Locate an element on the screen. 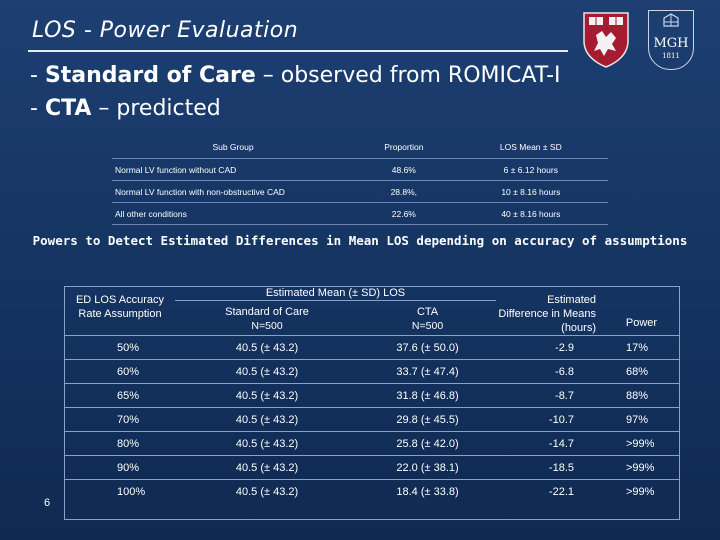  slide-title: LOS - Power Evaluation is located at coordinates (165, 30).